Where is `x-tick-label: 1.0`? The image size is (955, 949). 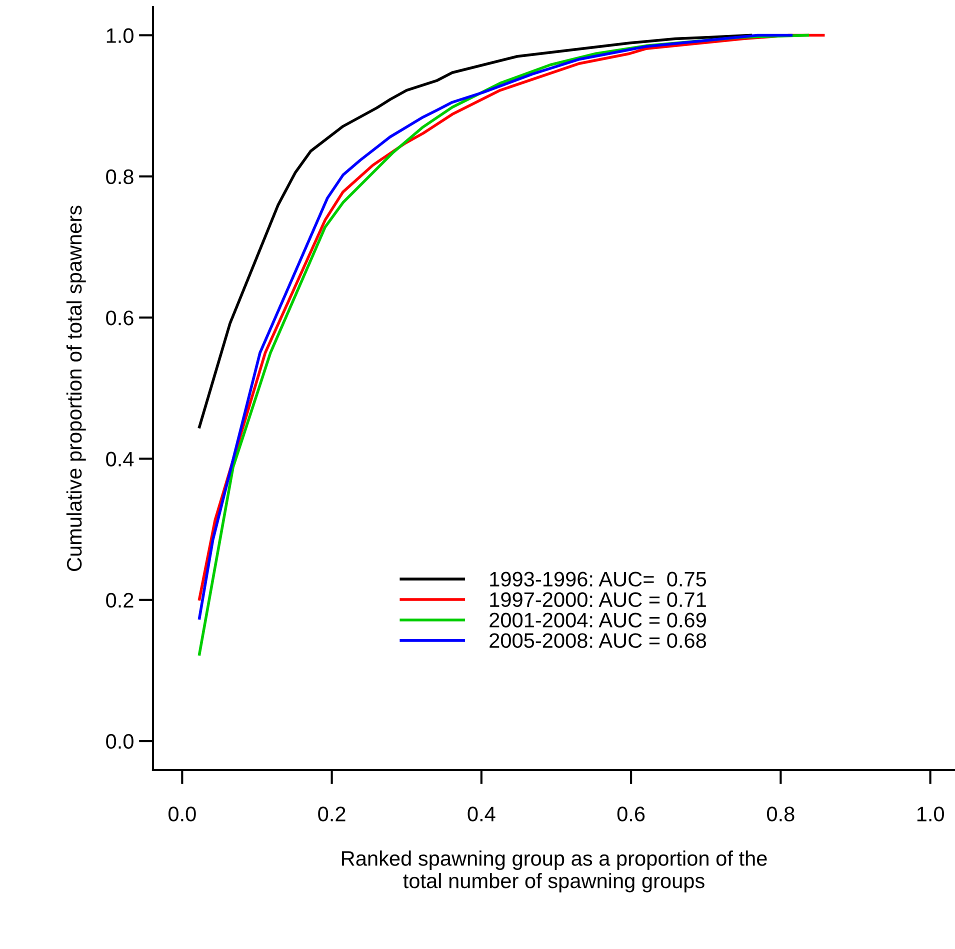
x-tick-label: 1.0 is located at coordinates (930, 814).